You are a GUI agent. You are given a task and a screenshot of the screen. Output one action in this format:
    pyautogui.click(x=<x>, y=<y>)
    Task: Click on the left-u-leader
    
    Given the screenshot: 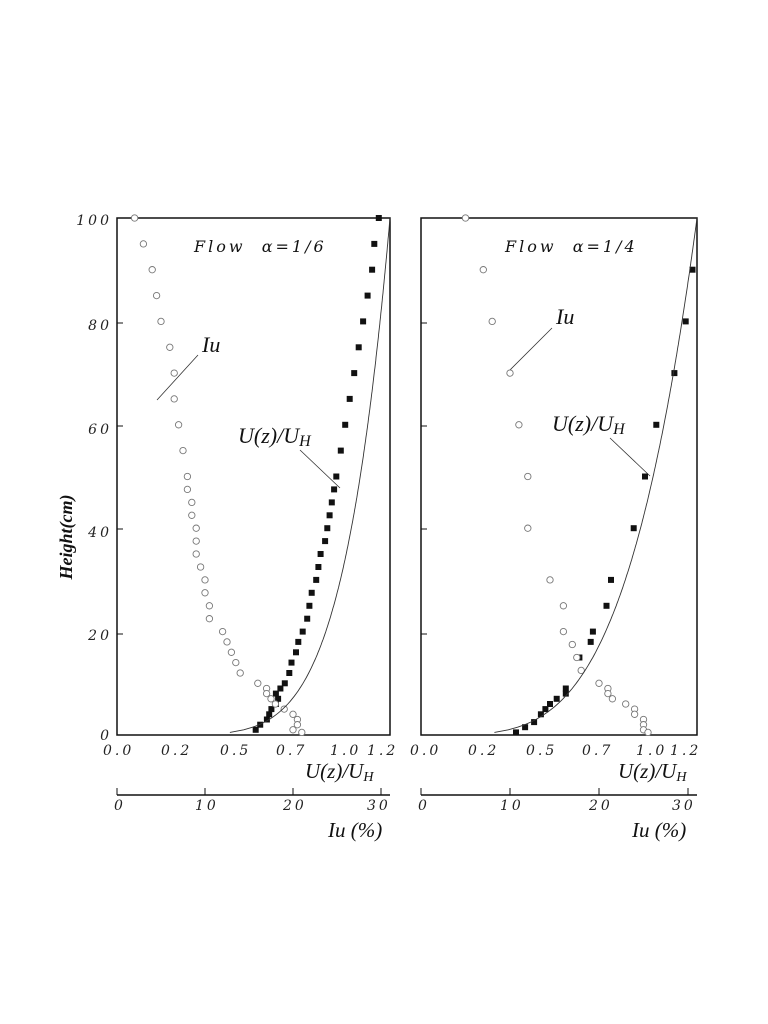 What is the action you would take?
    pyautogui.click(x=320, y=469)
    